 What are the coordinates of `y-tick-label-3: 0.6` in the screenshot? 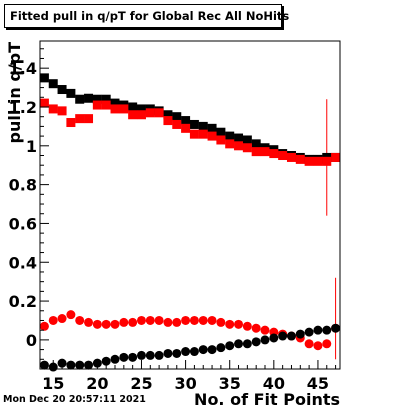 It's located at (23, 223).